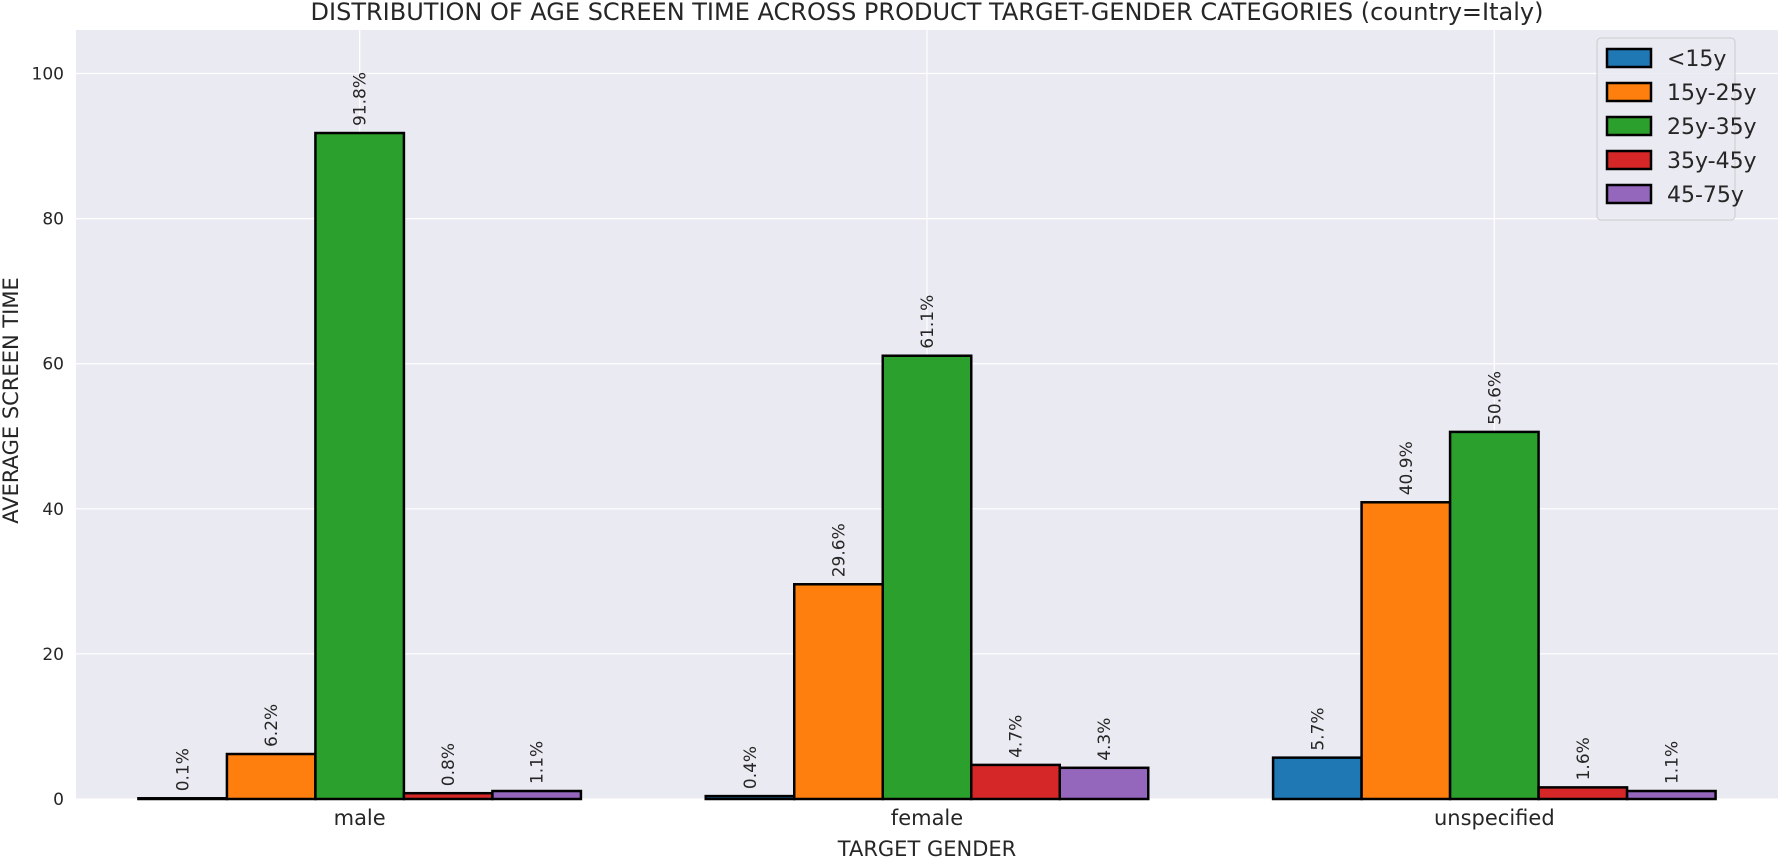 The height and width of the screenshot is (859, 1778). Describe the element at coordinates (928, 322) in the screenshot. I see `bar-value-label: 61.1%` at that location.